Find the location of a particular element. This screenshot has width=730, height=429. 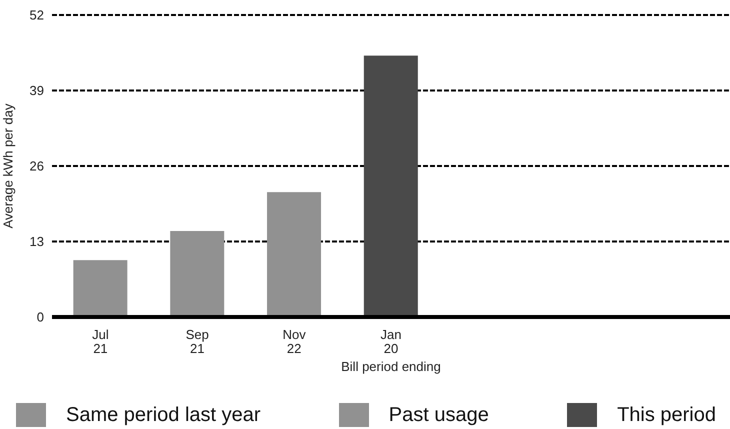

x-axis-title: Bill period ending is located at coordinates (391, 366).